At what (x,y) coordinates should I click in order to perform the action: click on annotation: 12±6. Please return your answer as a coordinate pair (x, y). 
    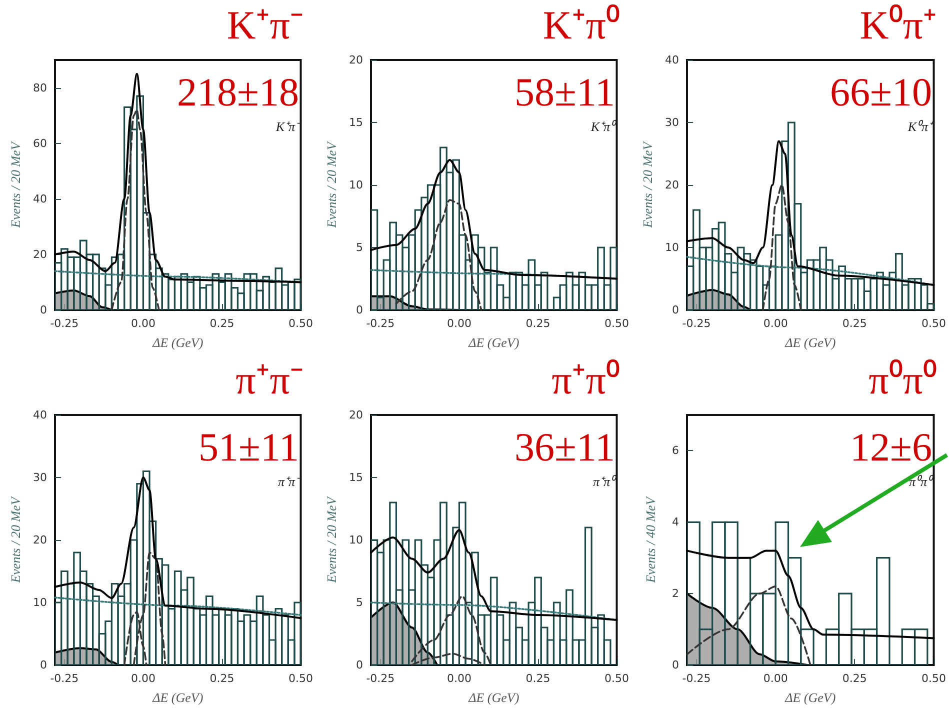
    Looking at the image, I should click on (891, 447).